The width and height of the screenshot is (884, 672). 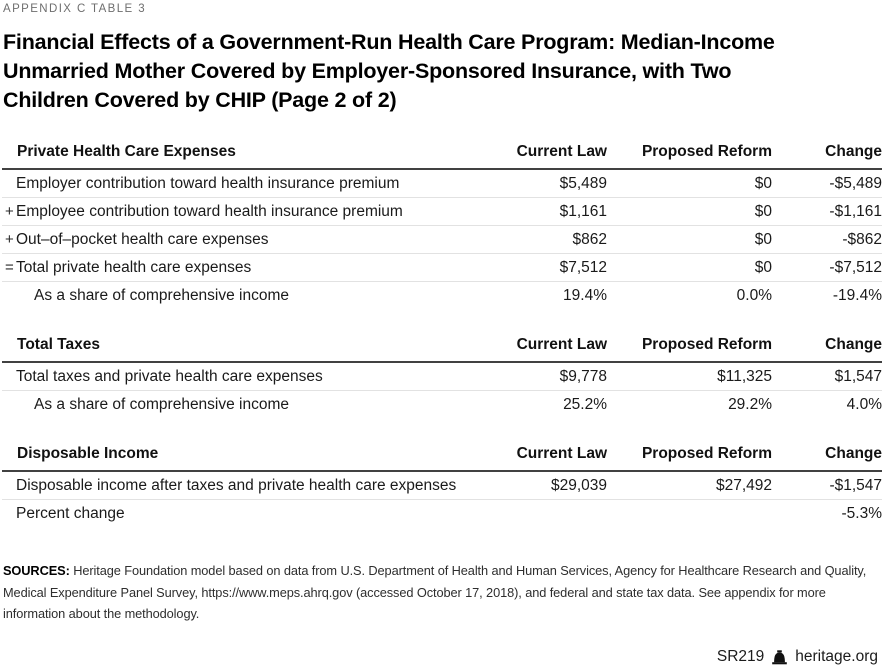 What do you see at coordinates (535, 513) in the screenshot?
I see `value-current-law` at bounding box center [535, 513].